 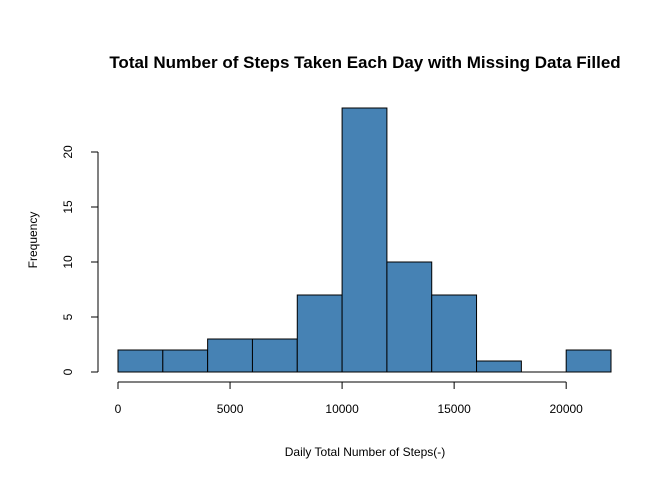 I want to click on y-tick-label: 15, so click(x=68, y=207).